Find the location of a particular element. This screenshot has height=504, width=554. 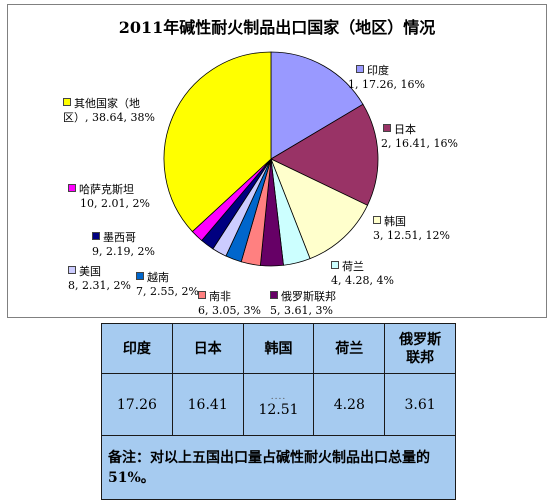

table-cell-value: 12.51 is located at coordinates (278, 409).